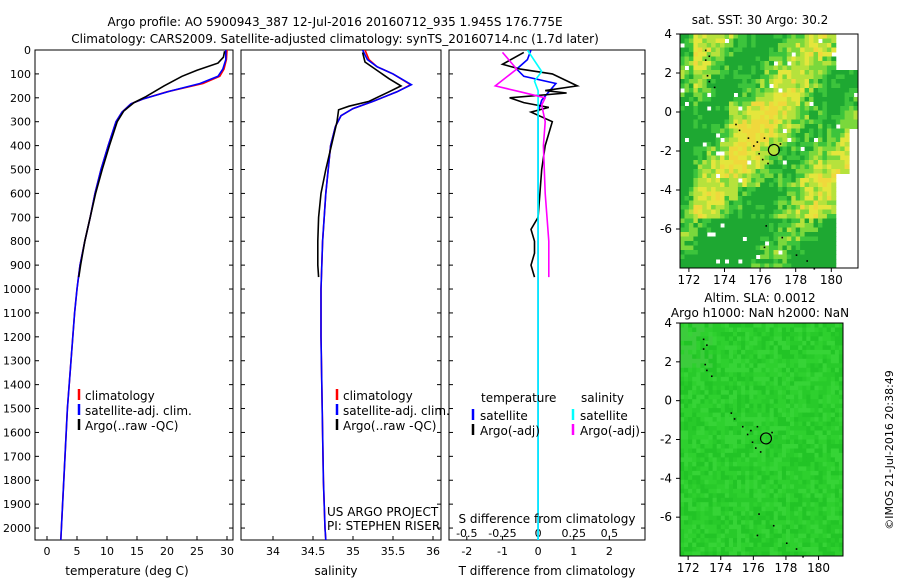 The width and height of the screenshot is (900, 580). I want to click on y-tick-label: 800, so click(20, 241).